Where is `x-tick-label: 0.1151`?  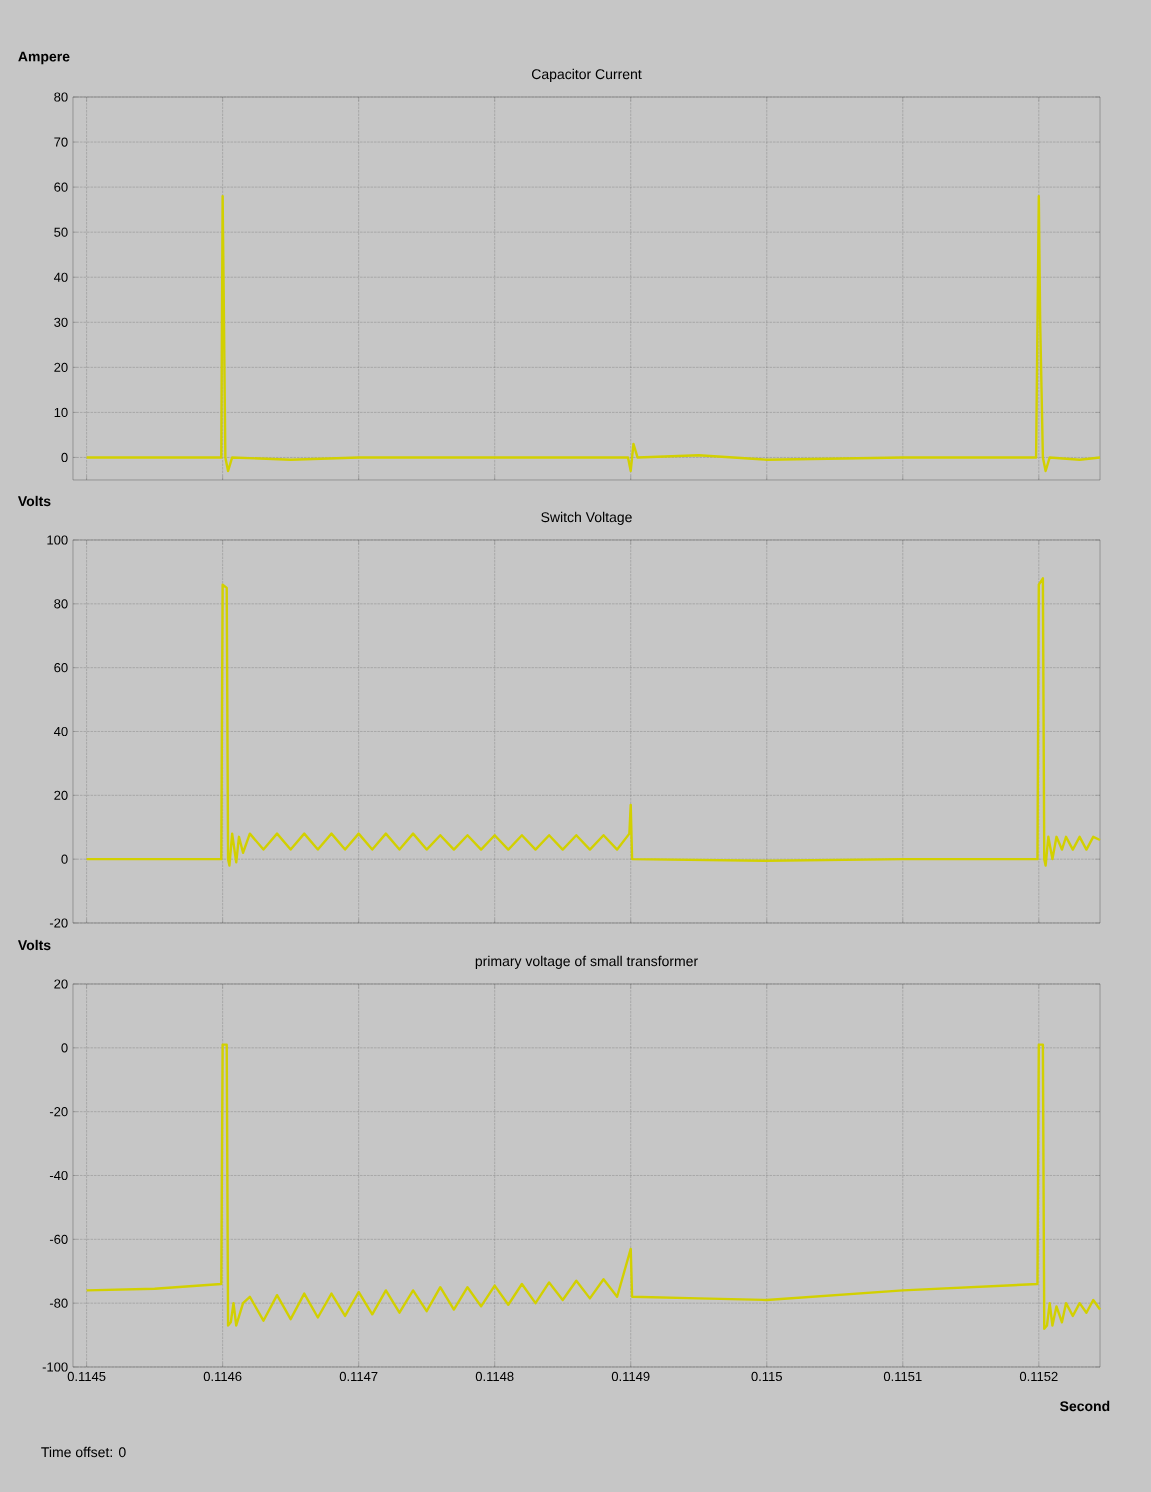
x-tick-label: 0.1151 is located at coordinates (902, 1376).